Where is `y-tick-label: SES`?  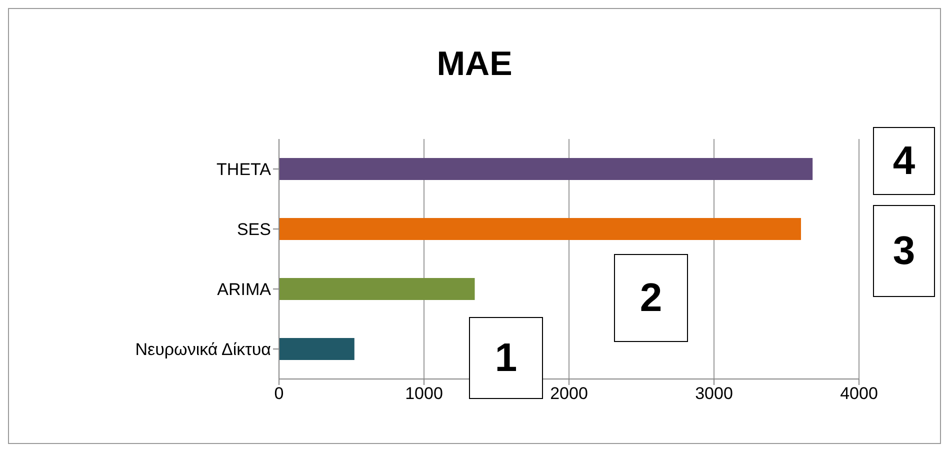 y-tick-label: SES is located at coordinates (253, 230).